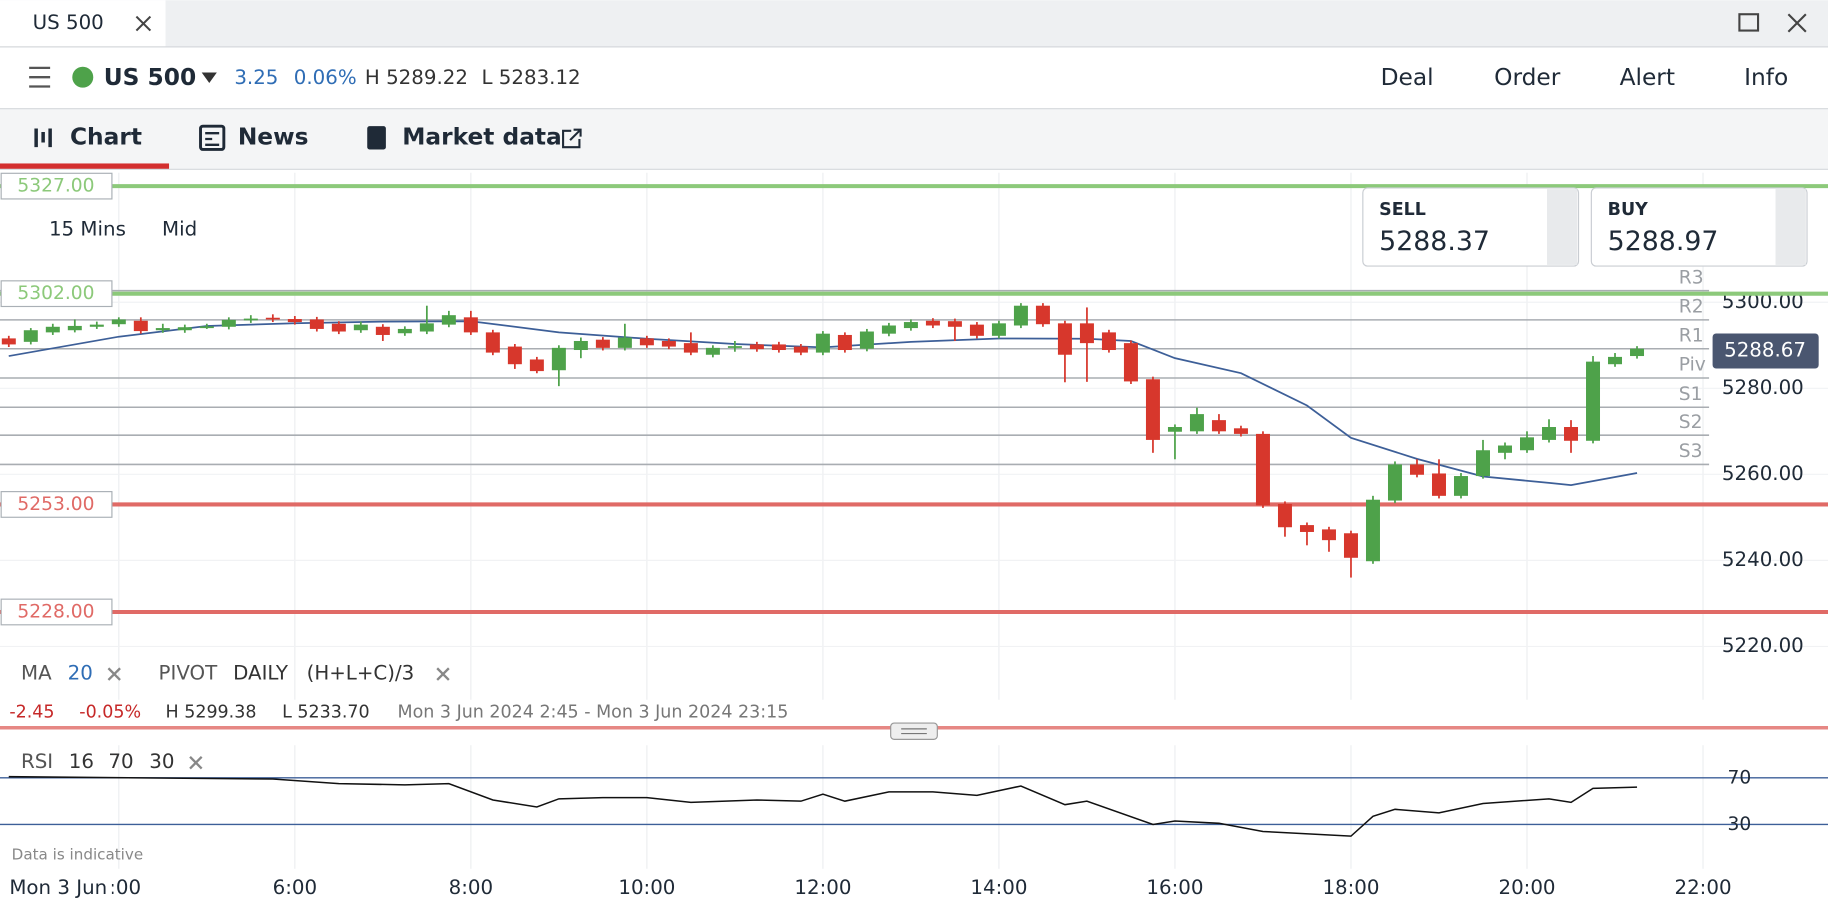  I want to click on interval: 15 Mins, so click(87, 228).